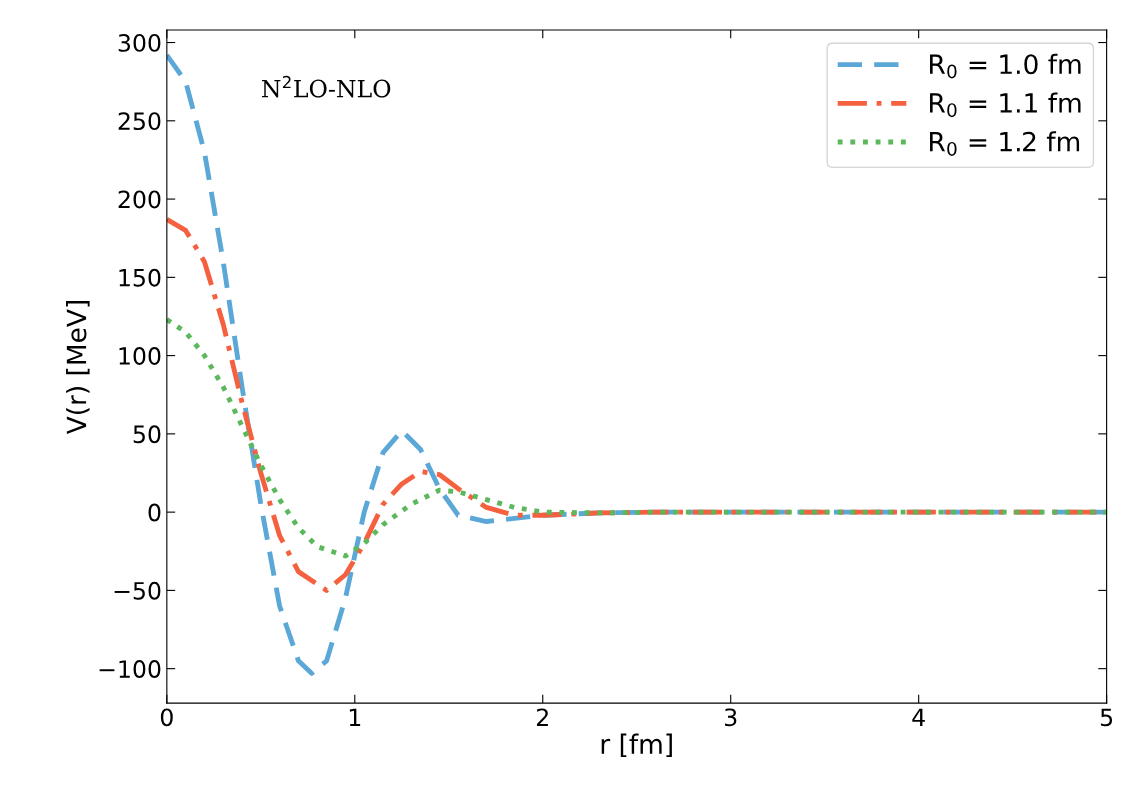 The height and width of the screenshot is (790, 1135). What do you see at coordinates (636, 745) in the screenshot?
I see `x-axis-title: r [fm]` at bounding box center [636, 745].